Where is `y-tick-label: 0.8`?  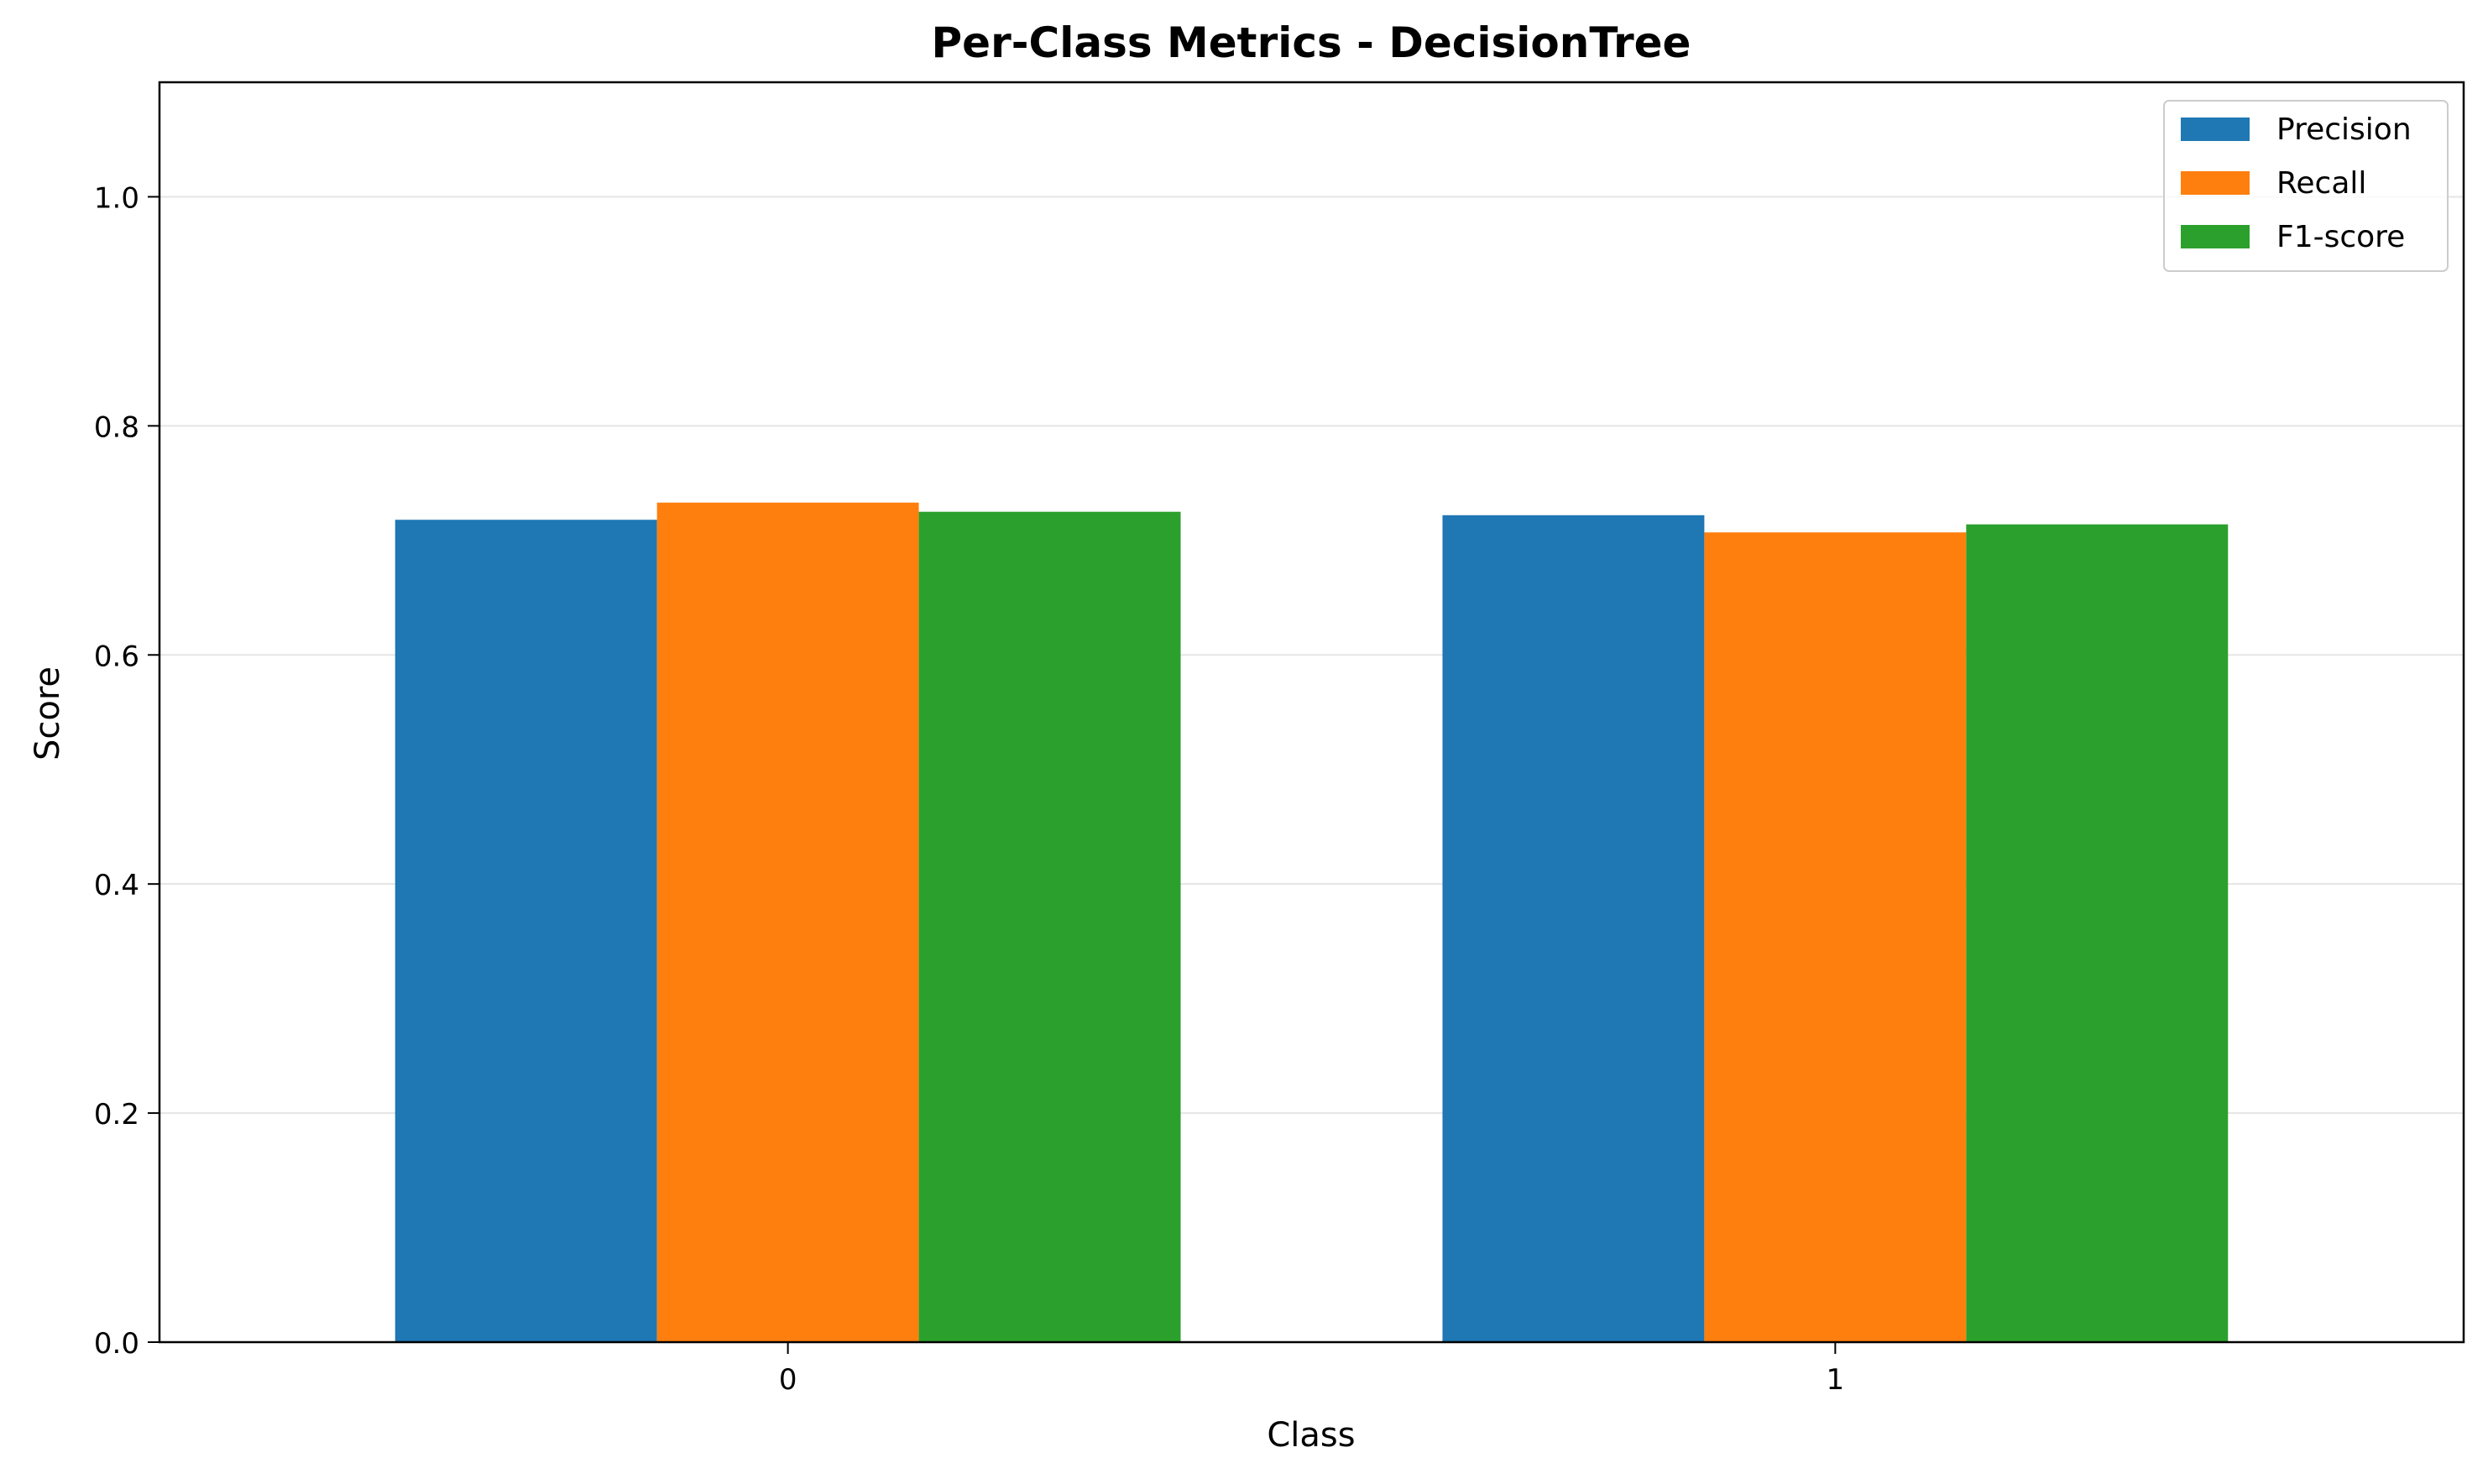
y-tick-label: 0.8 is located at coordinates (116, 427).